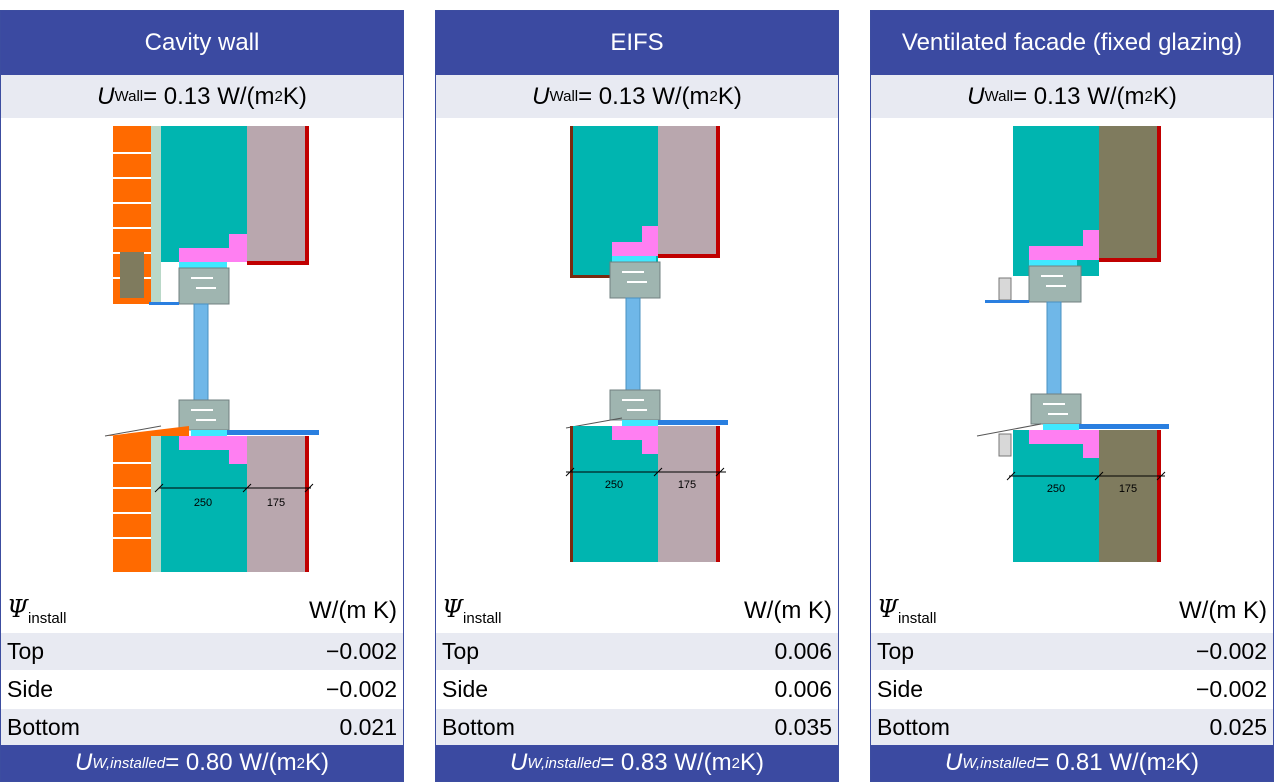 The width and height of the screenshot is (1274, 782). Describe the element at coordinates (1072, 43) in the screenshot. I see `panel-title: Ventilated facade (fixed glazing)` at that location.